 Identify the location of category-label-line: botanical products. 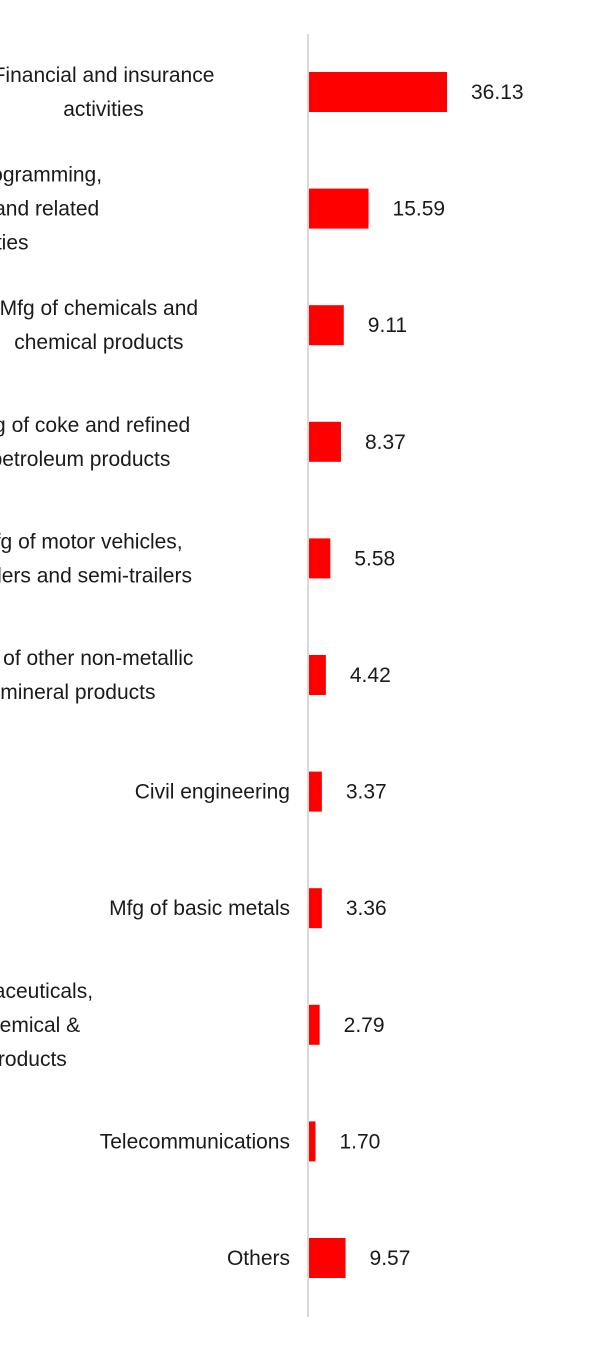
(33, 1059).